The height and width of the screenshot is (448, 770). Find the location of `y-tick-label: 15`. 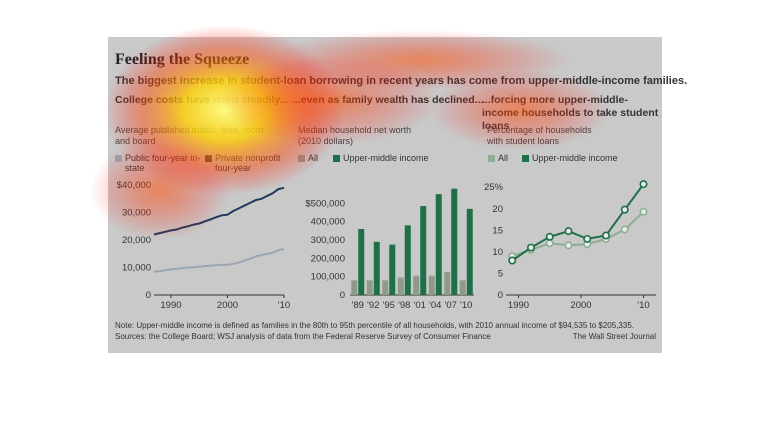

y-tick-label: 15 is located at coordinates (497, 230).